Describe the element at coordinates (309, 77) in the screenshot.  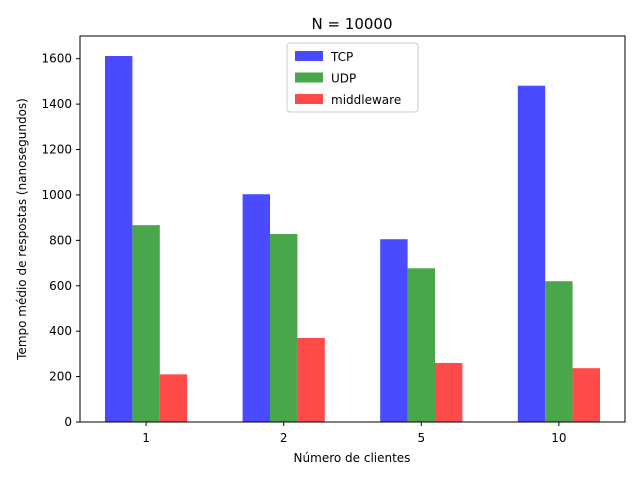
I see `legend-swatch-udp` at that location.